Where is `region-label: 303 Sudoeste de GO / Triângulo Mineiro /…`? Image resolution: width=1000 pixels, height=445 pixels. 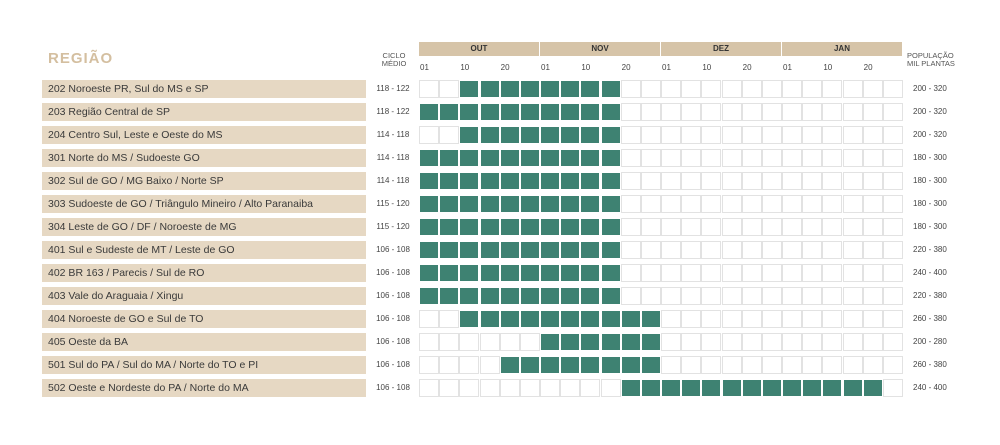 region-label: 303 Sudoeste de GO / Triângulo Mineiro /… is located at coordinates (180, 204).